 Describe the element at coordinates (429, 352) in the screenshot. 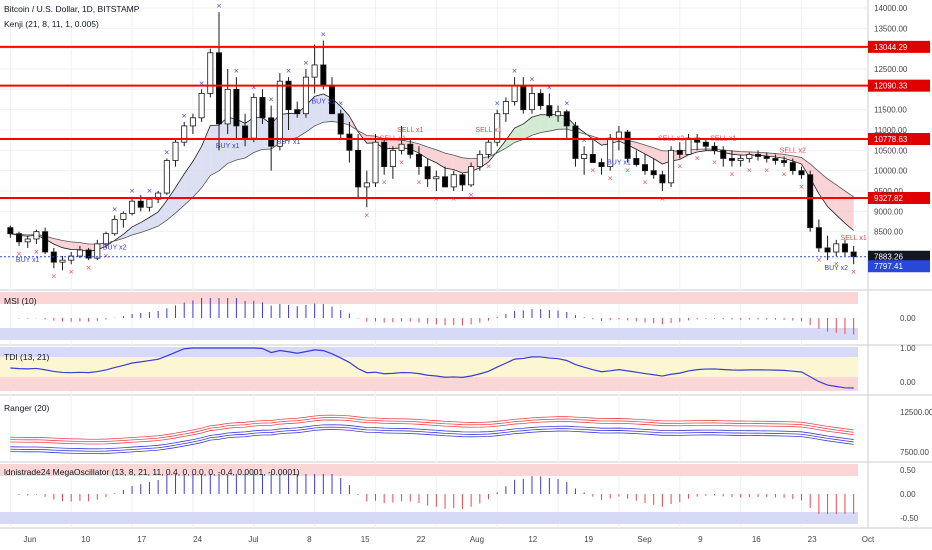

I see `tdi-upper-zone` at that location.